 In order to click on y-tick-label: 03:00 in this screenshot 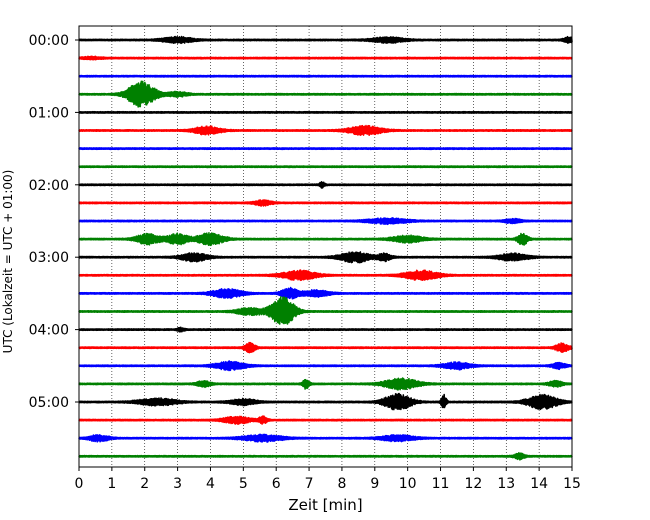, I will do `click(49, 258)`.